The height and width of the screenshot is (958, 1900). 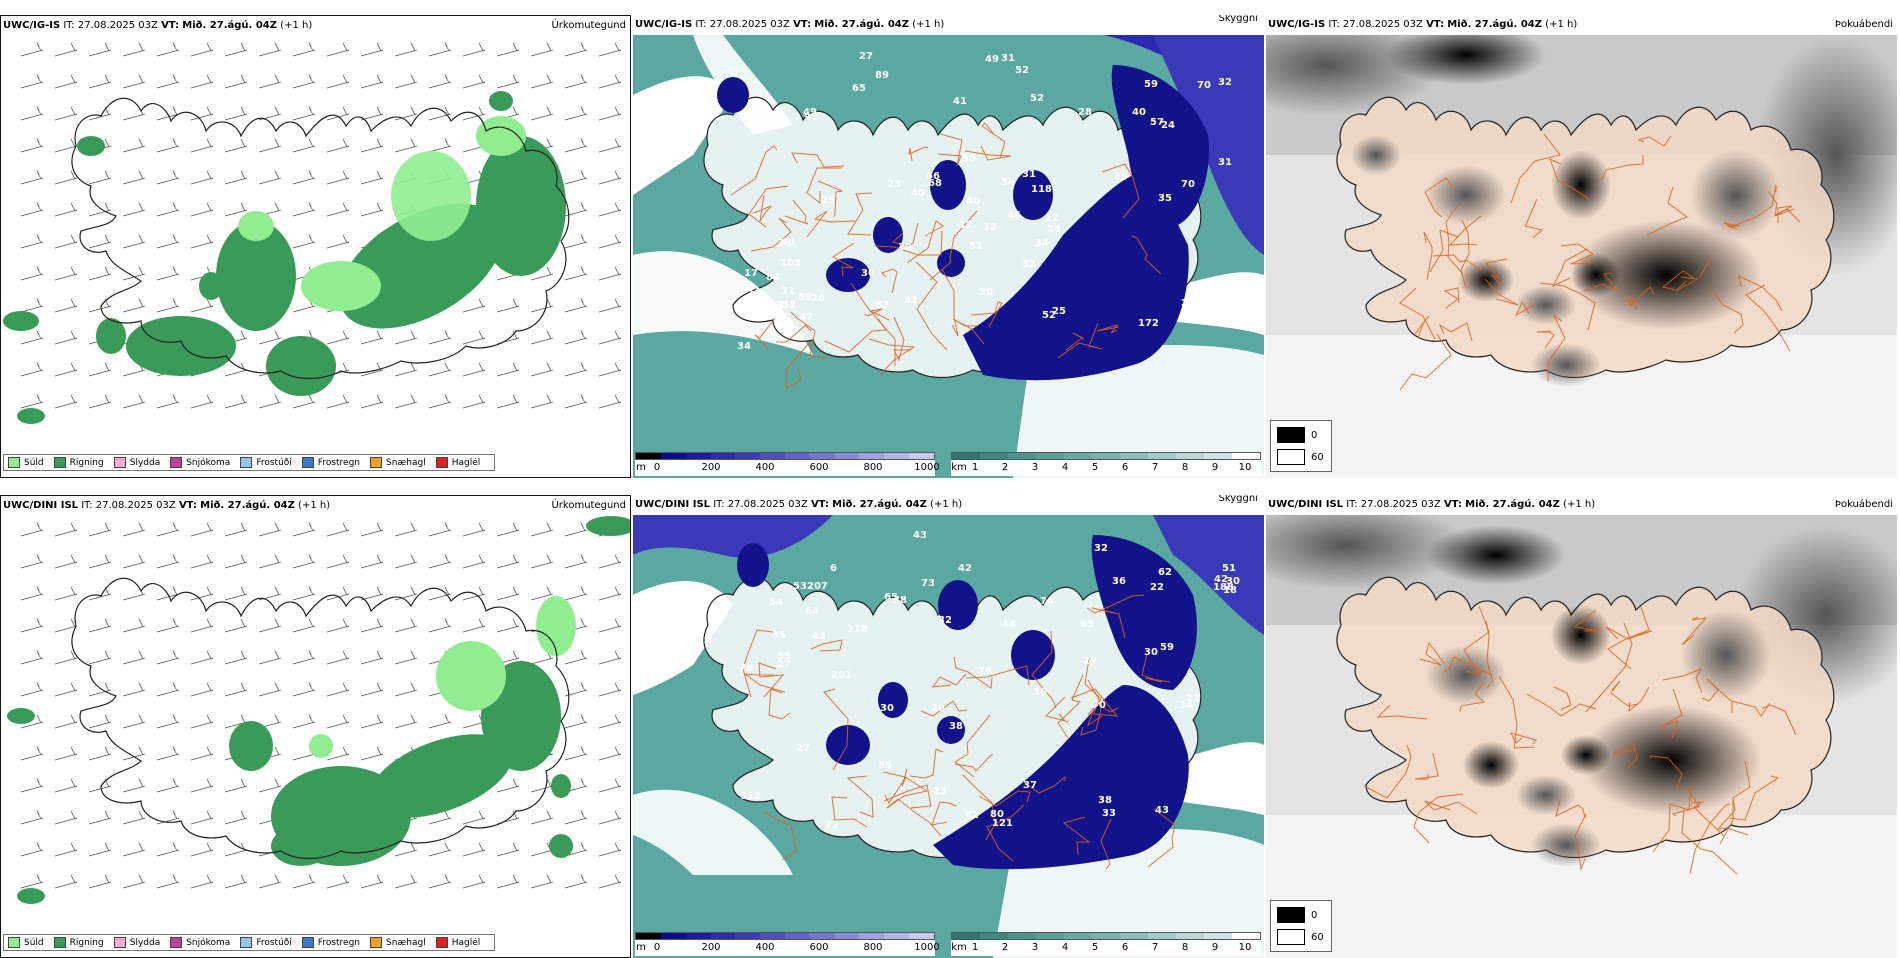 I want to click on init-time: 27.08.2025 03Z, so click(x=117, y=25).